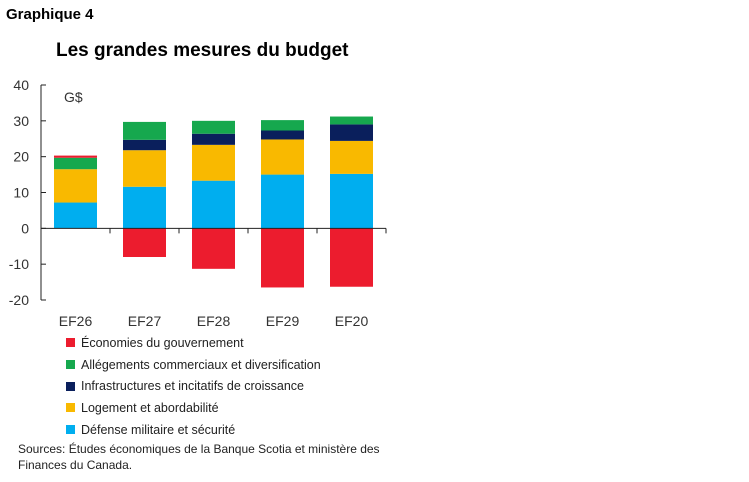 The height and width of the screenshot is (482, 749). Describe the element at coordinates (150, 407) in the screenshot. I see `legend-label: Logement et abordabilité` at that location.